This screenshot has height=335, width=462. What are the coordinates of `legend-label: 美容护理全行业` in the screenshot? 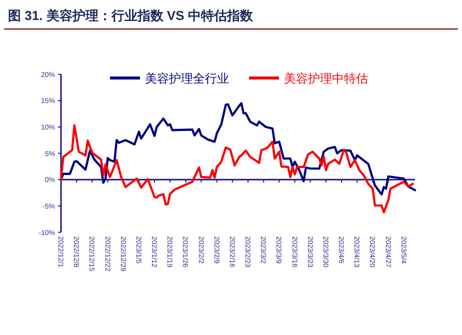 It's located at (187, 79).